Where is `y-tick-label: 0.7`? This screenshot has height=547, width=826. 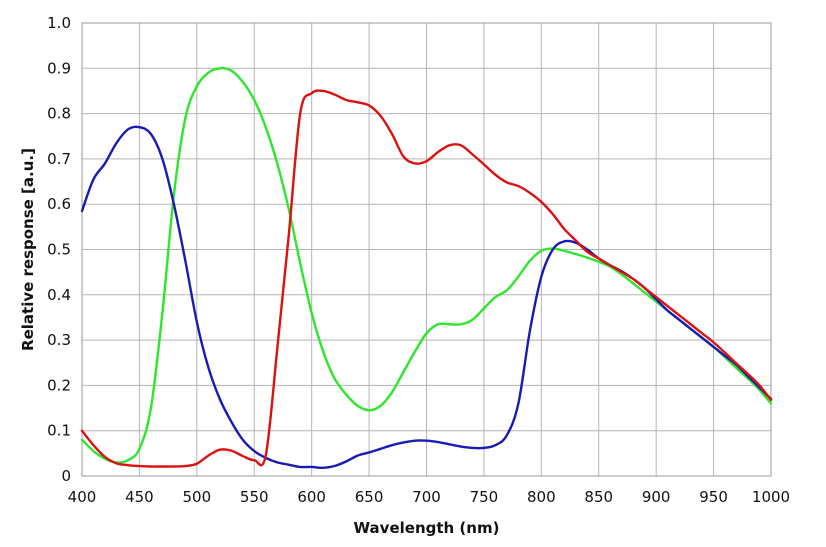 y-tick-label: 0.7 is located at coordinates (59, 159).